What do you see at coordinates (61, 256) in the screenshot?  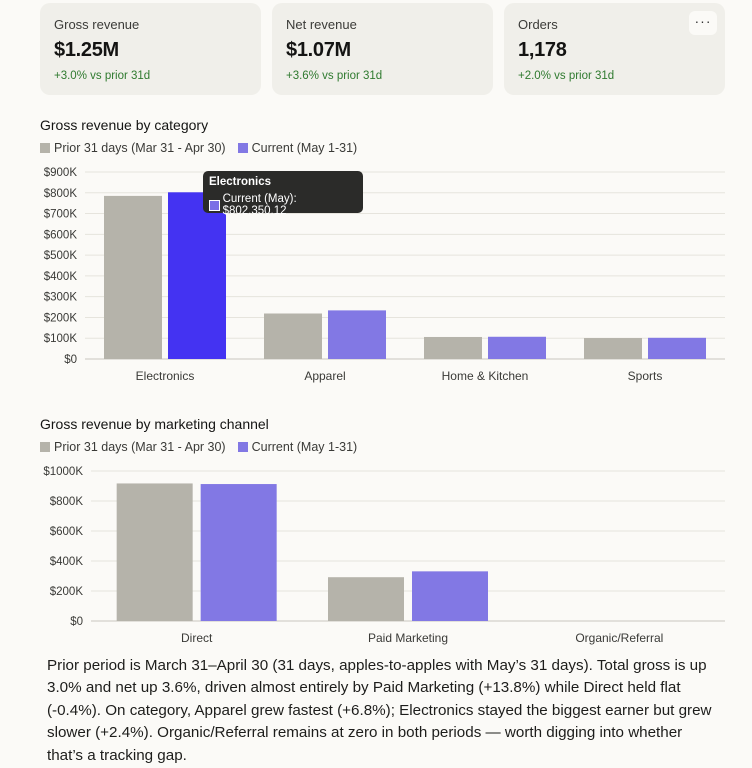 I see `y-tick-label: $500K` at bounding box center [61, 256].